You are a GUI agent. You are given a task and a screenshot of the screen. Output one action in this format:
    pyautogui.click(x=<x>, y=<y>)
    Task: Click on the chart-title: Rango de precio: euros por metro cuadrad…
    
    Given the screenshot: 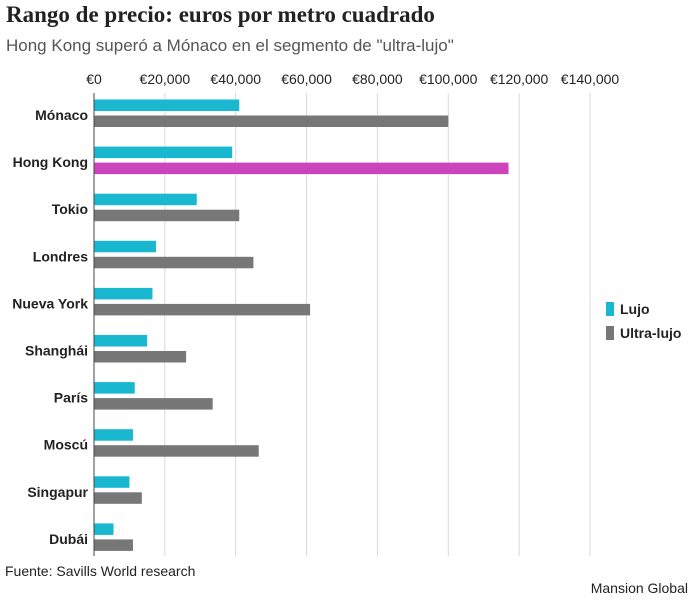 What is the action you would take?
    pyautogui.click(x=220, y=14)
    